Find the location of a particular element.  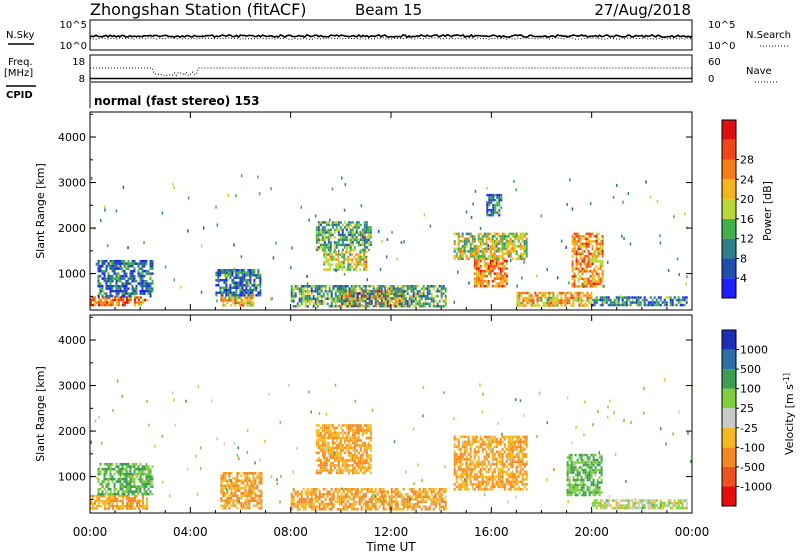

velocity-echo-region is located at coordinates (125, 479).